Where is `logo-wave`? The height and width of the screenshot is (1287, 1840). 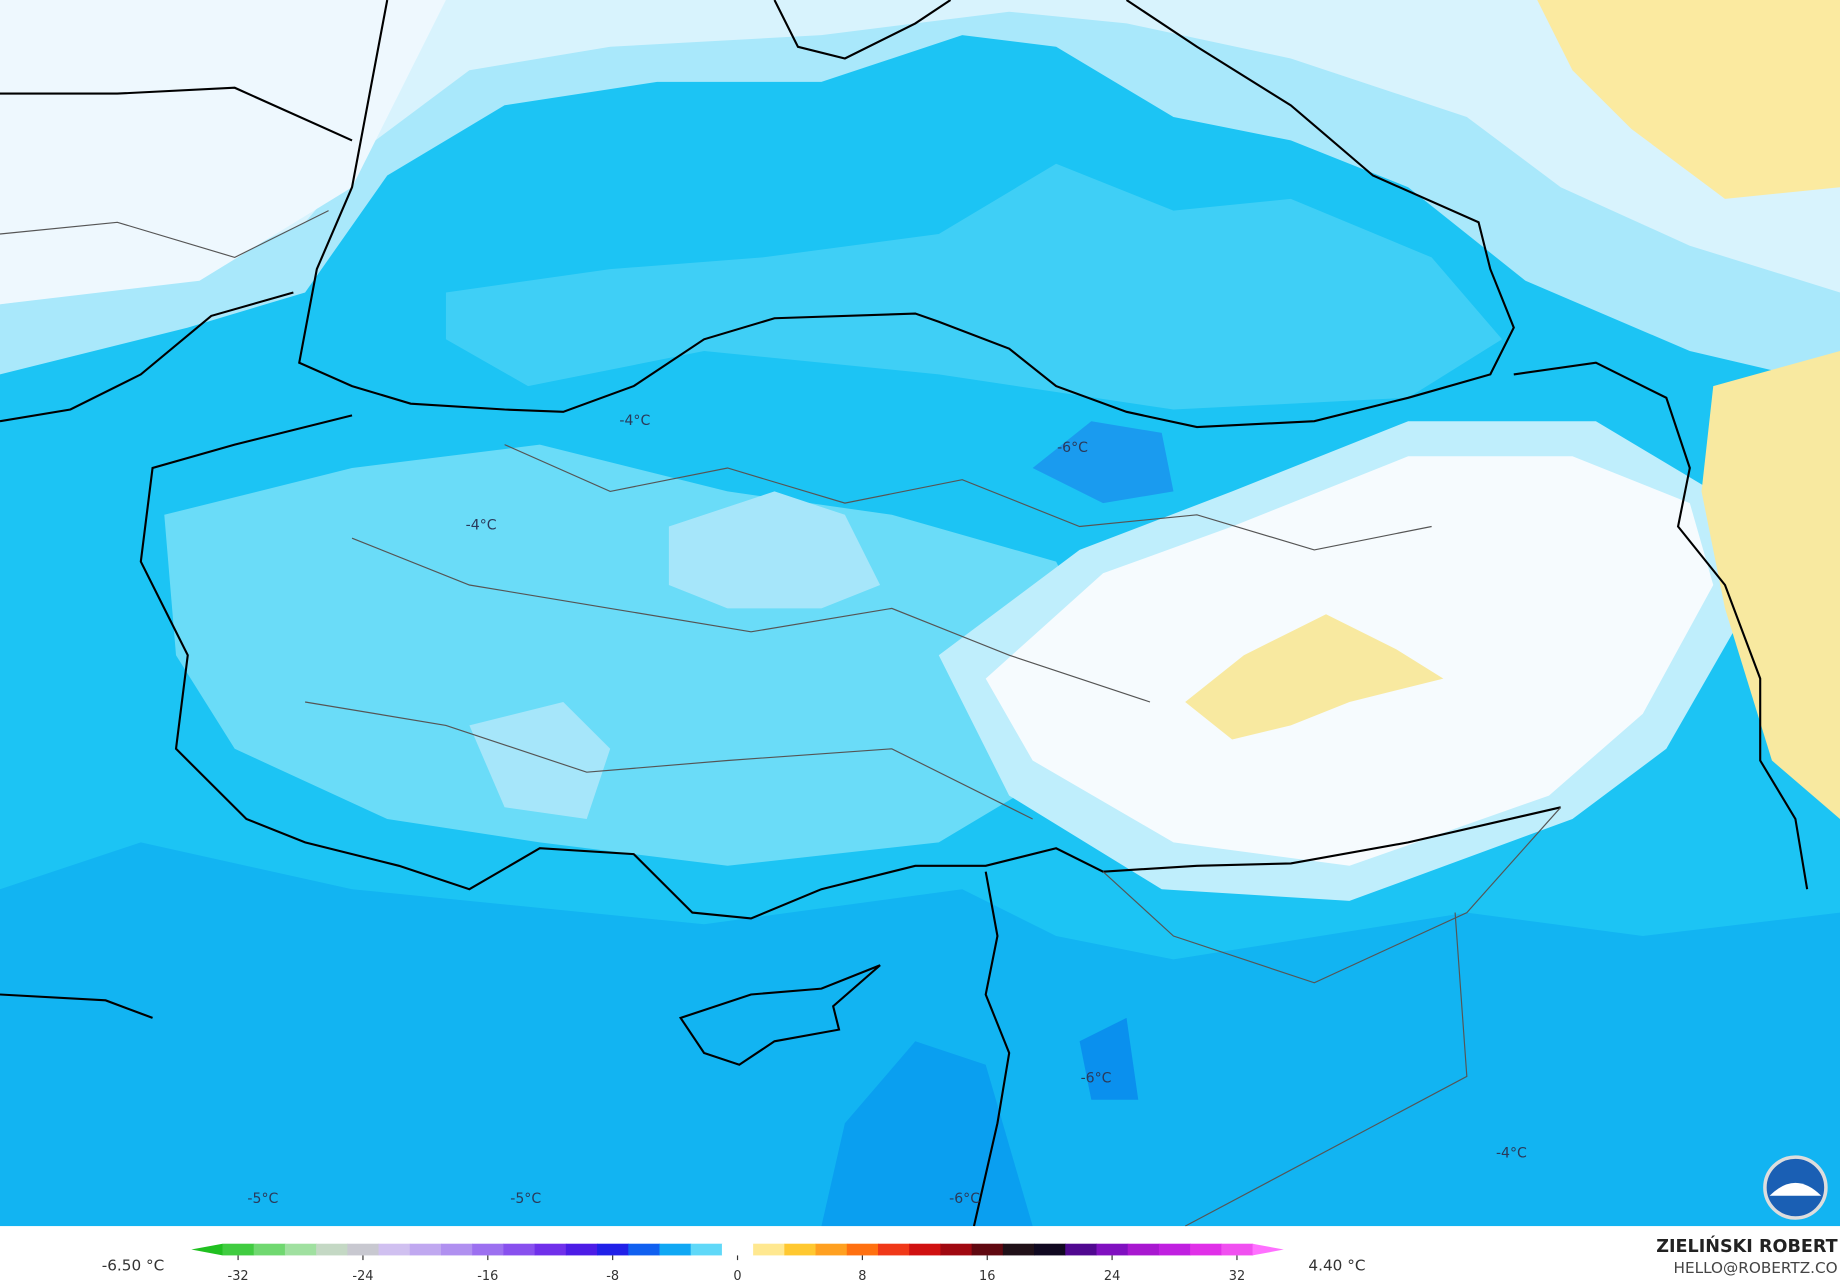
logo-wave is located at coordinates (1795, 1189).